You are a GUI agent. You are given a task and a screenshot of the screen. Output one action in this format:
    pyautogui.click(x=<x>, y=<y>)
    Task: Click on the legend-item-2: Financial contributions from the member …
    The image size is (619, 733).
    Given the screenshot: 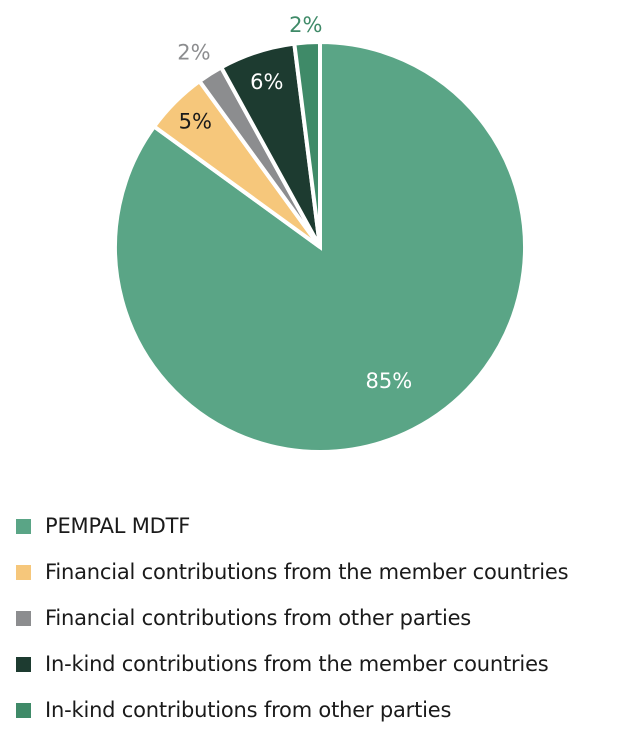 What is the action you would take?
    pyautogui.click(x=292, y=572)
    